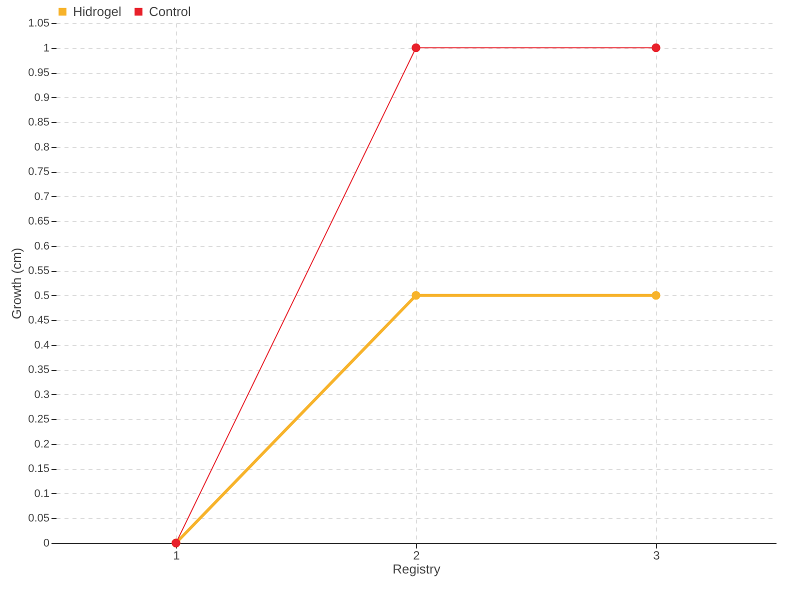  What do you see at coordinates (39, 24) in the screenshot?
I see `y-tick-label: 1.05` at bounding box center [39, 24].